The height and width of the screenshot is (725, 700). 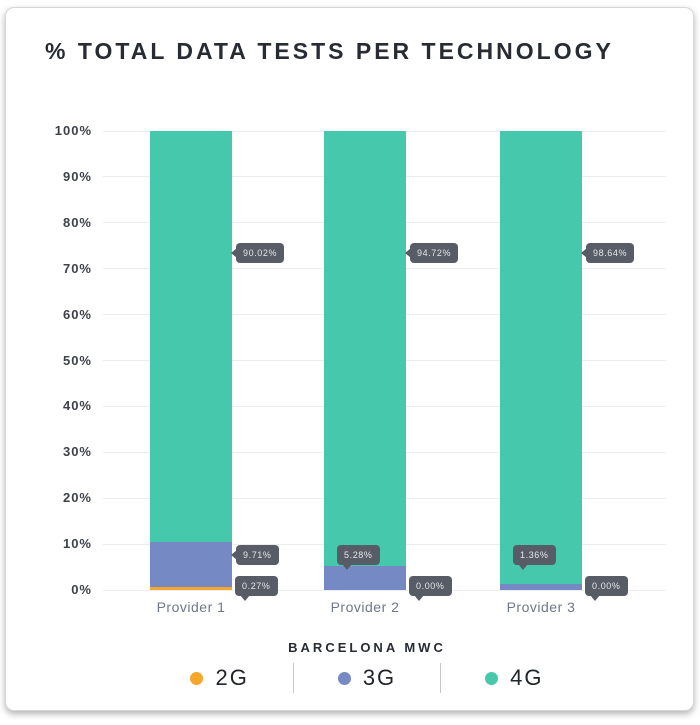 I want to click on legend-dot-3g-icon, so click(x=344, y=678).